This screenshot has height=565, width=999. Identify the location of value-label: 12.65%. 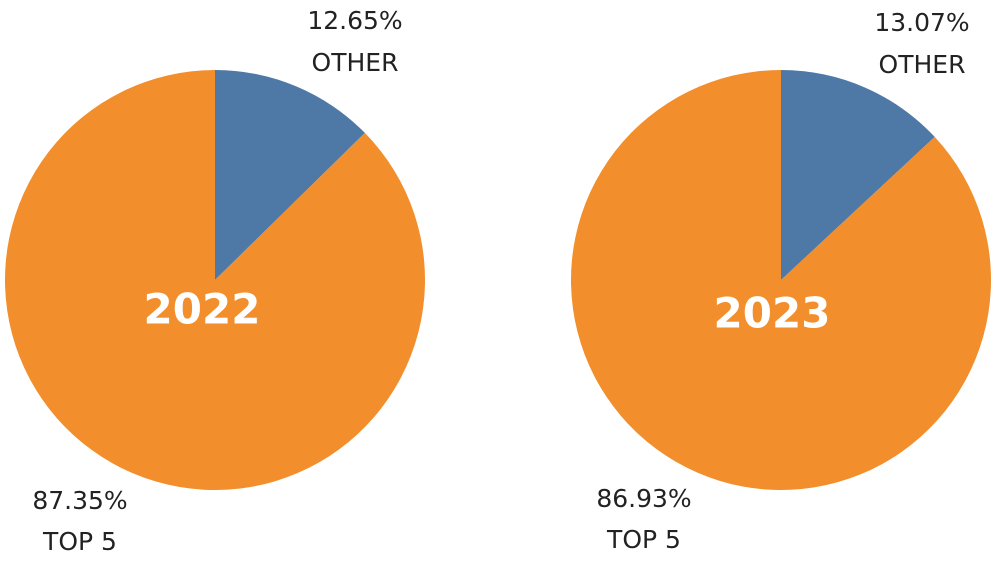
(354, 20).